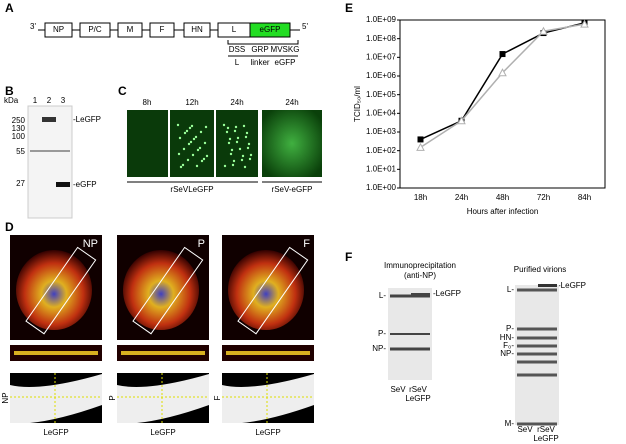  I want to click on axis-label: P, so click(112, 397).